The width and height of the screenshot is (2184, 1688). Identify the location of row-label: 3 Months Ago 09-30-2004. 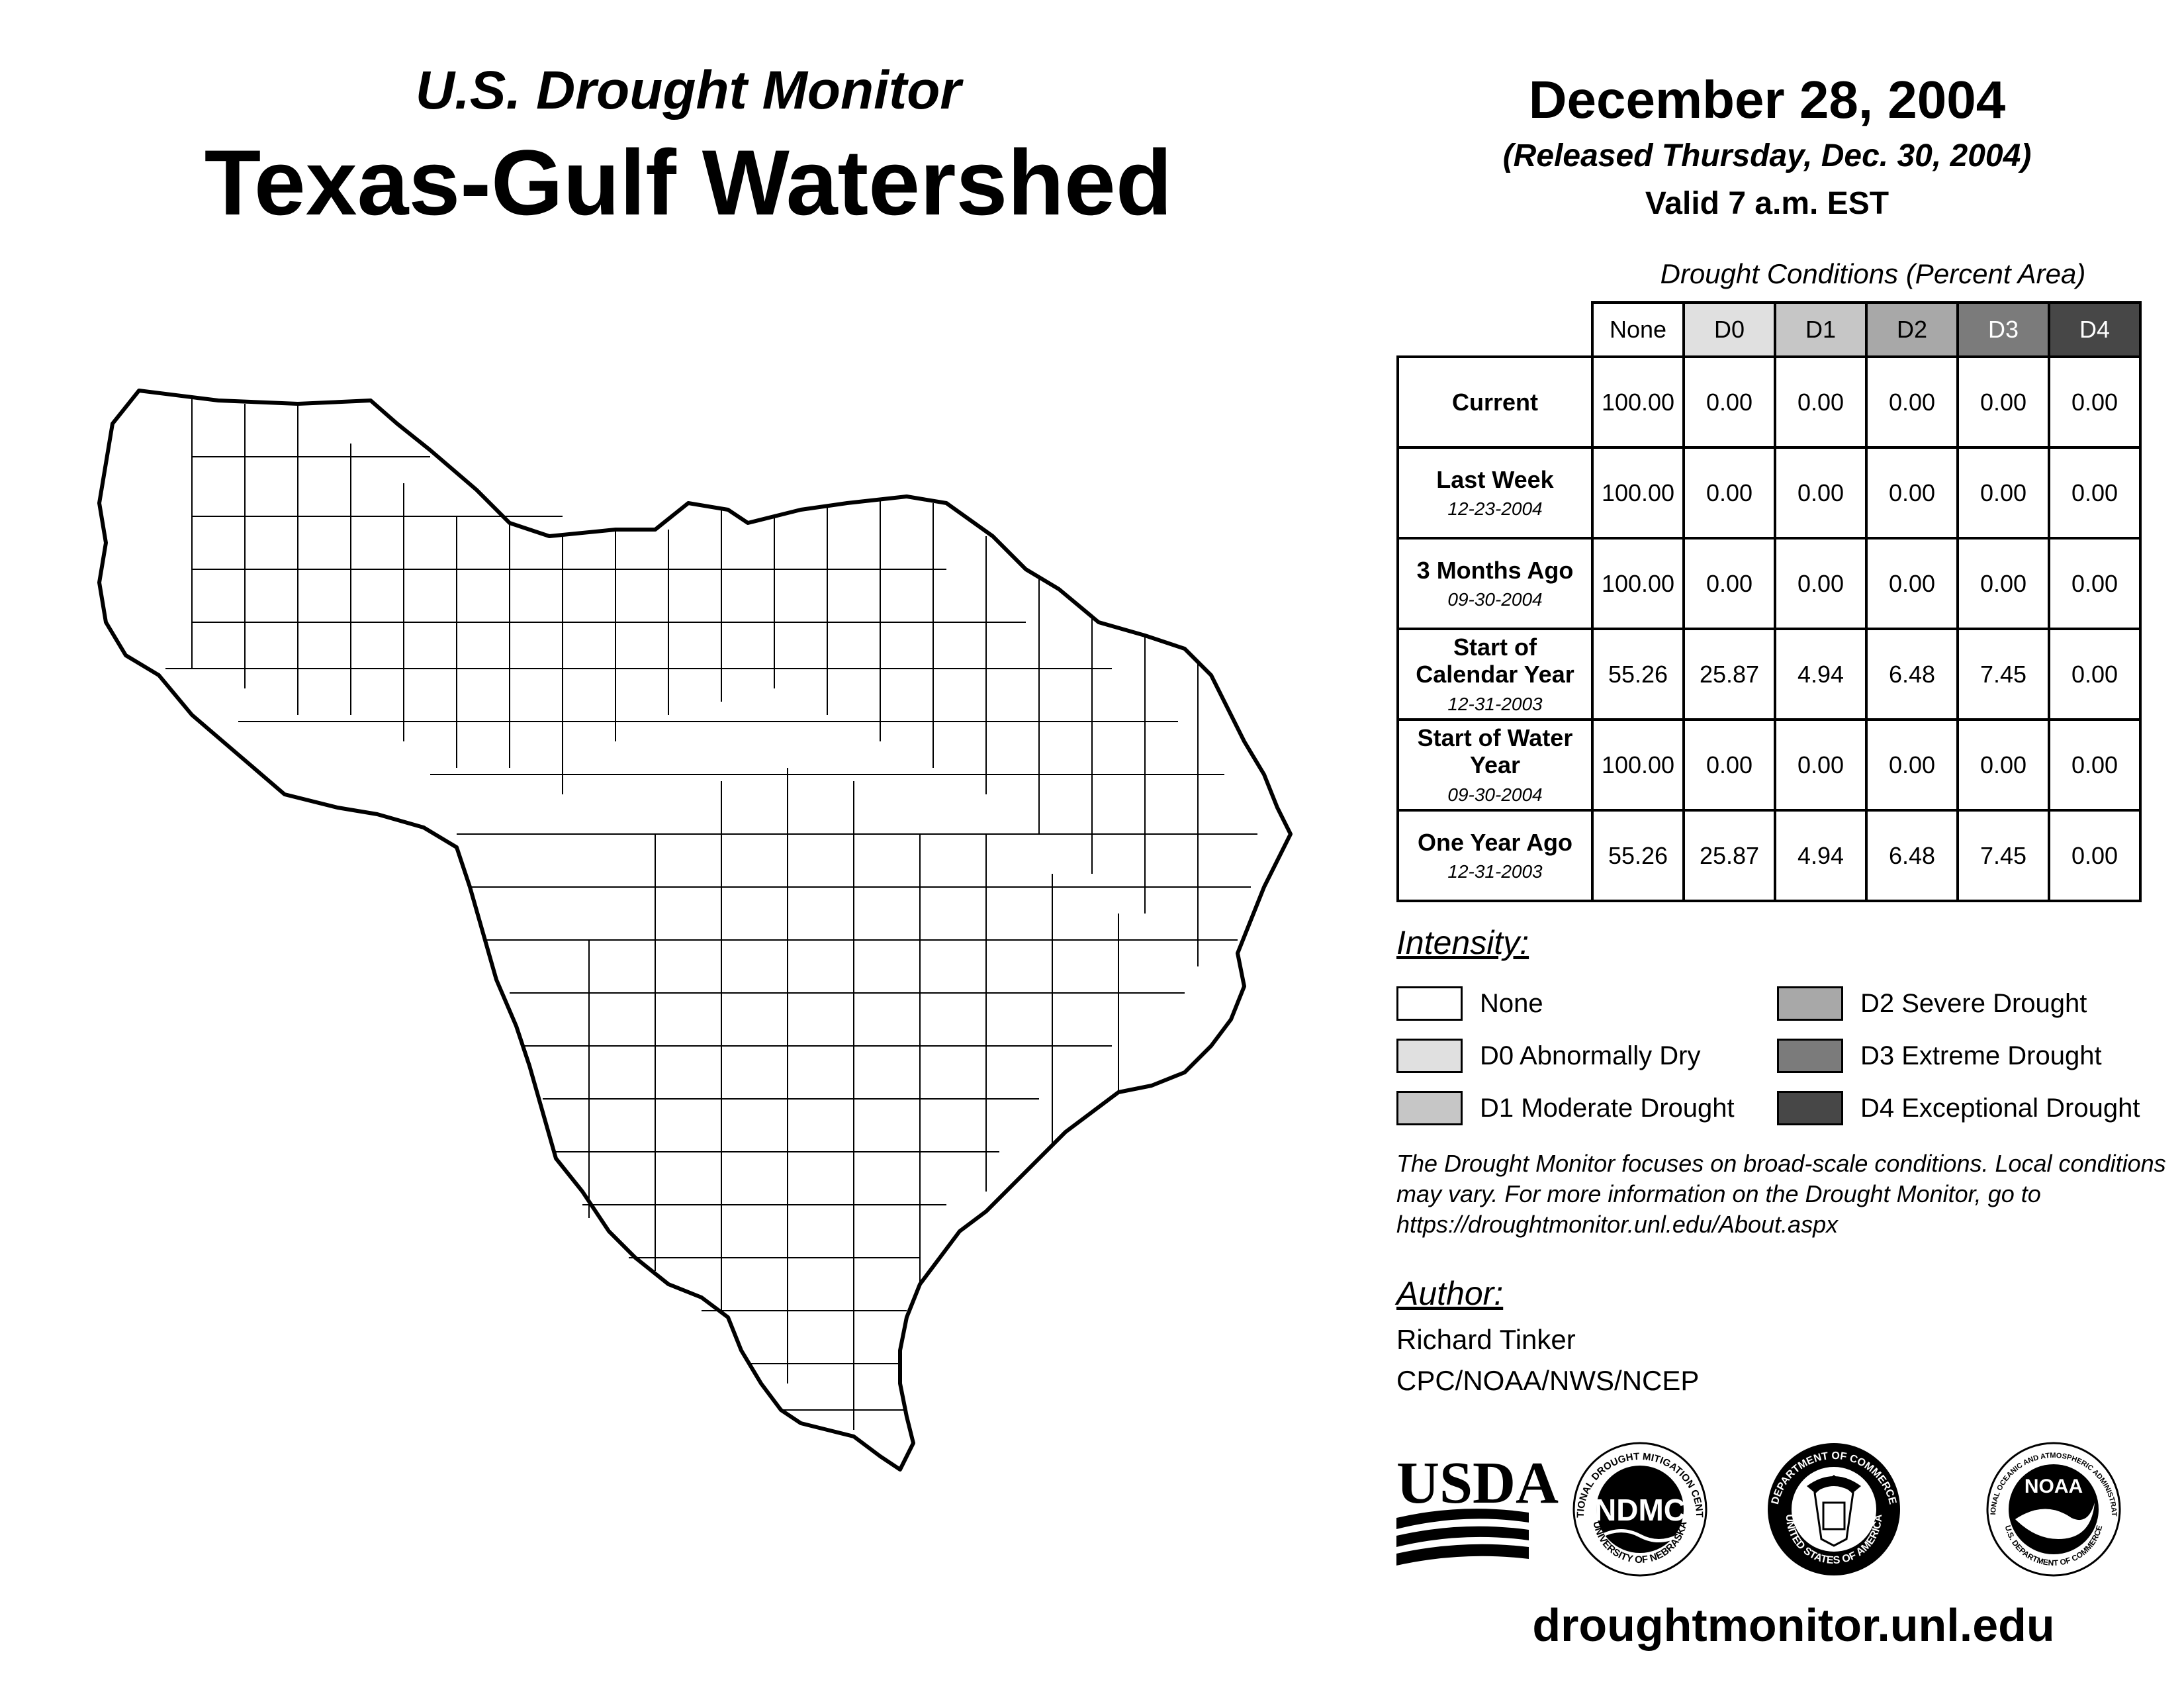
(1495, 583).